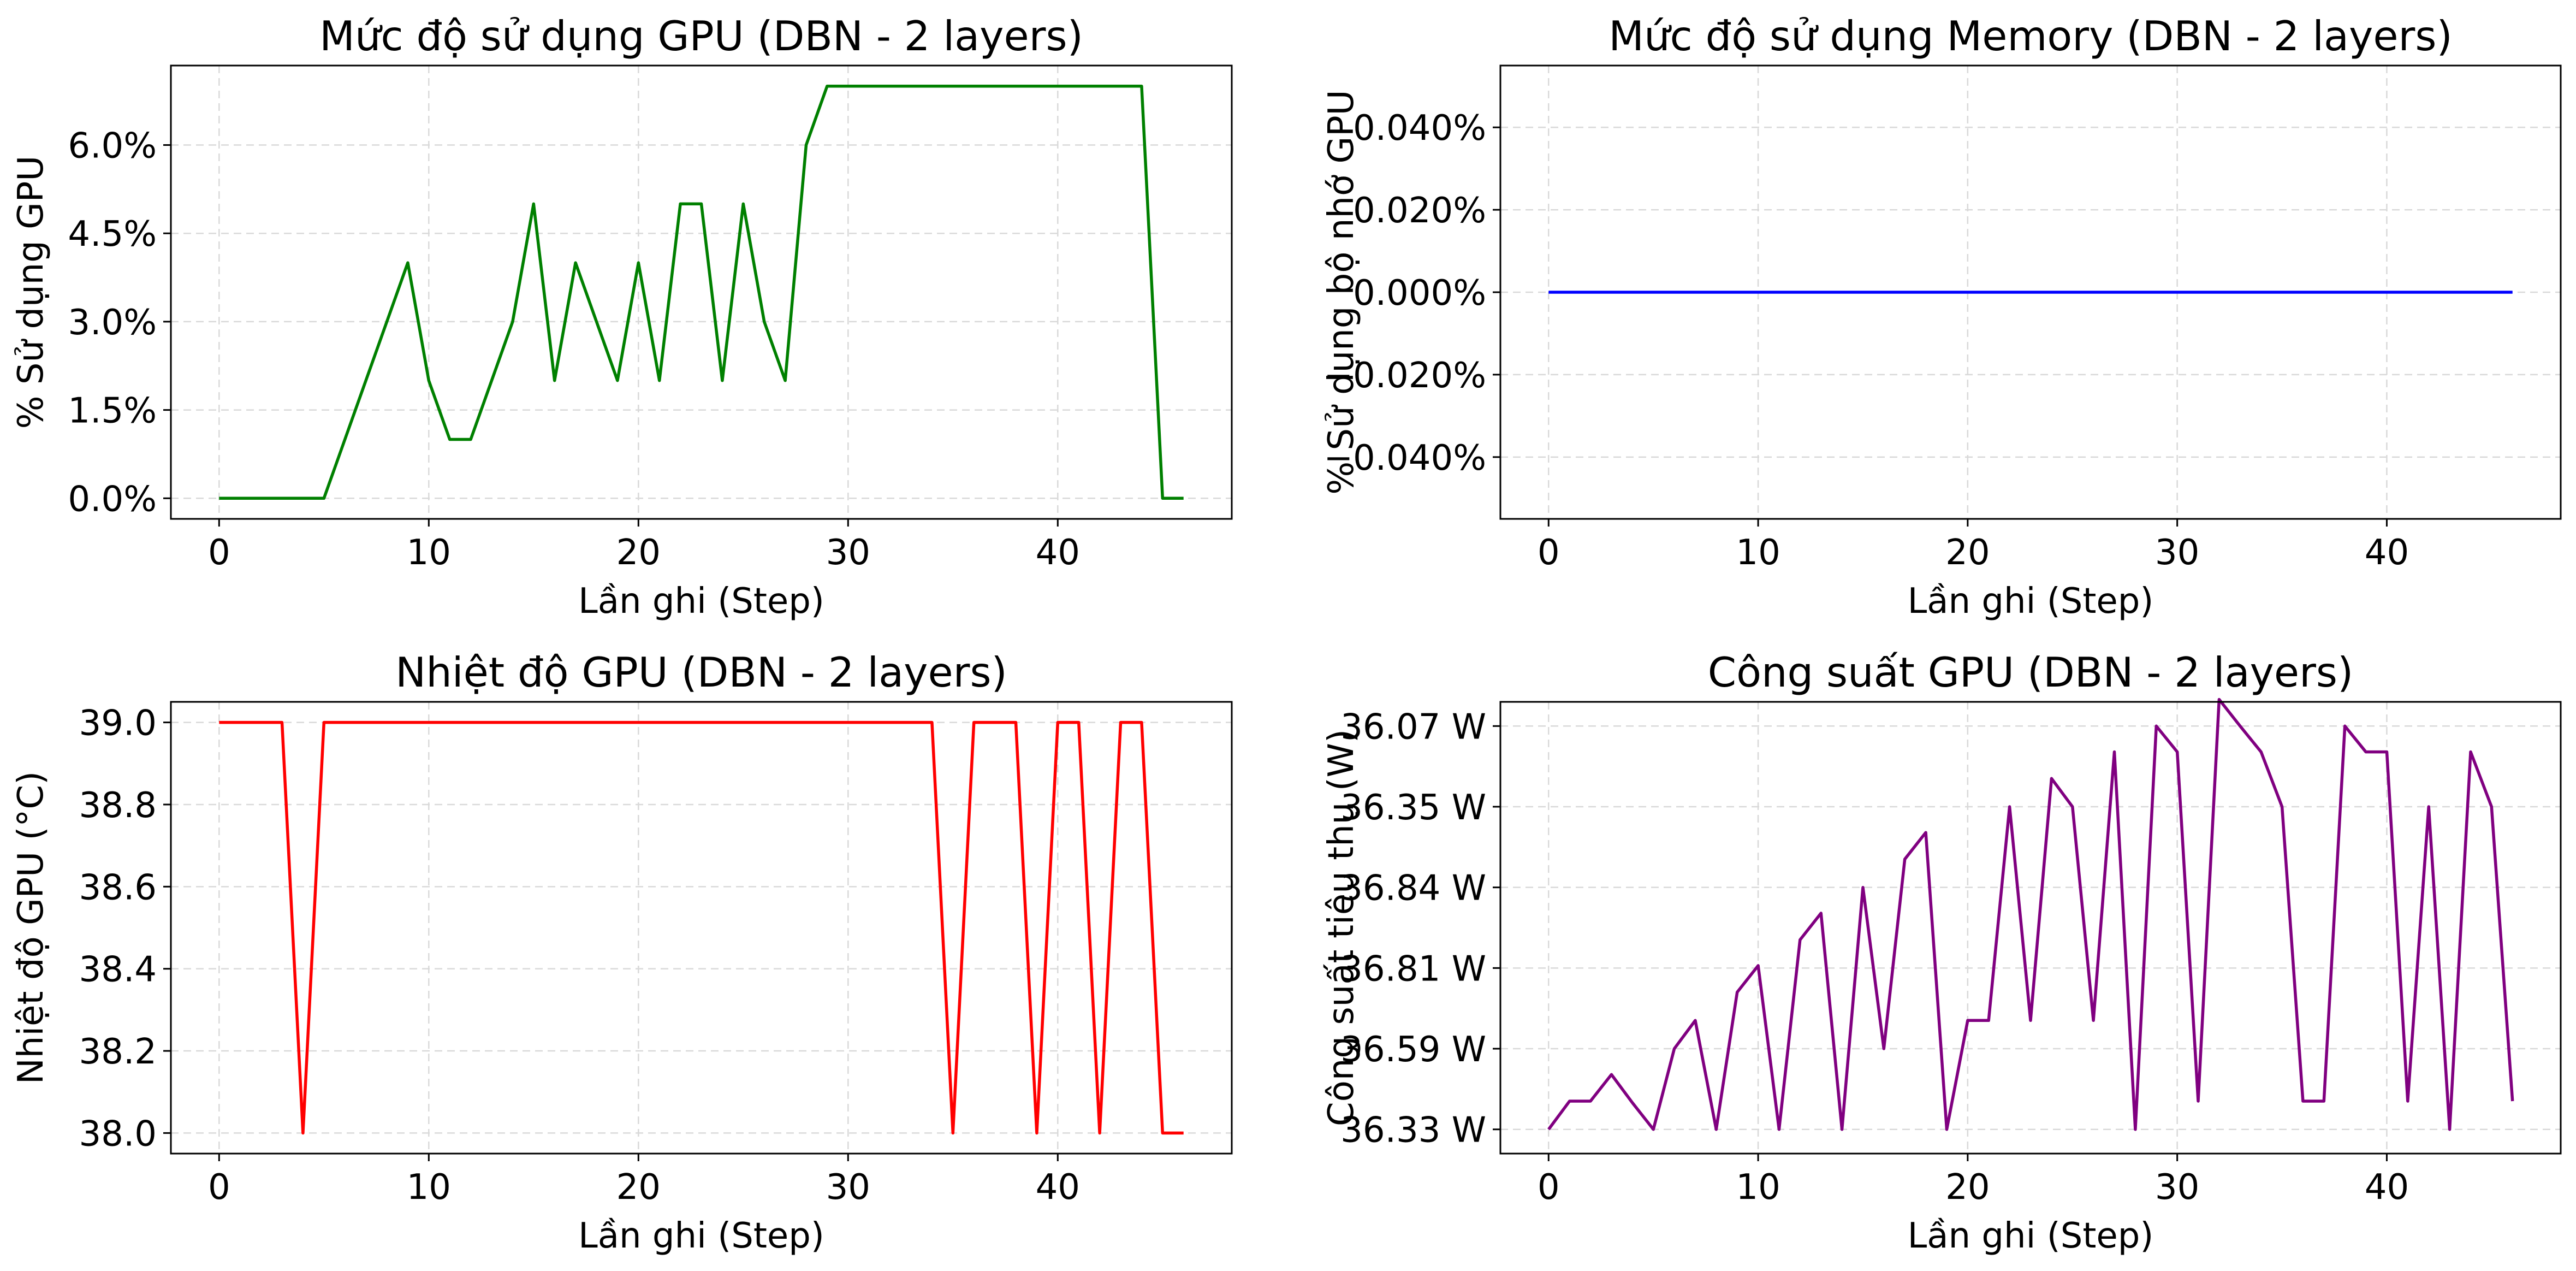 The width and height of the screenshot is (2576, 1271). I want to click on y-tick-label: 36.33 W, so click(1413, 1130).